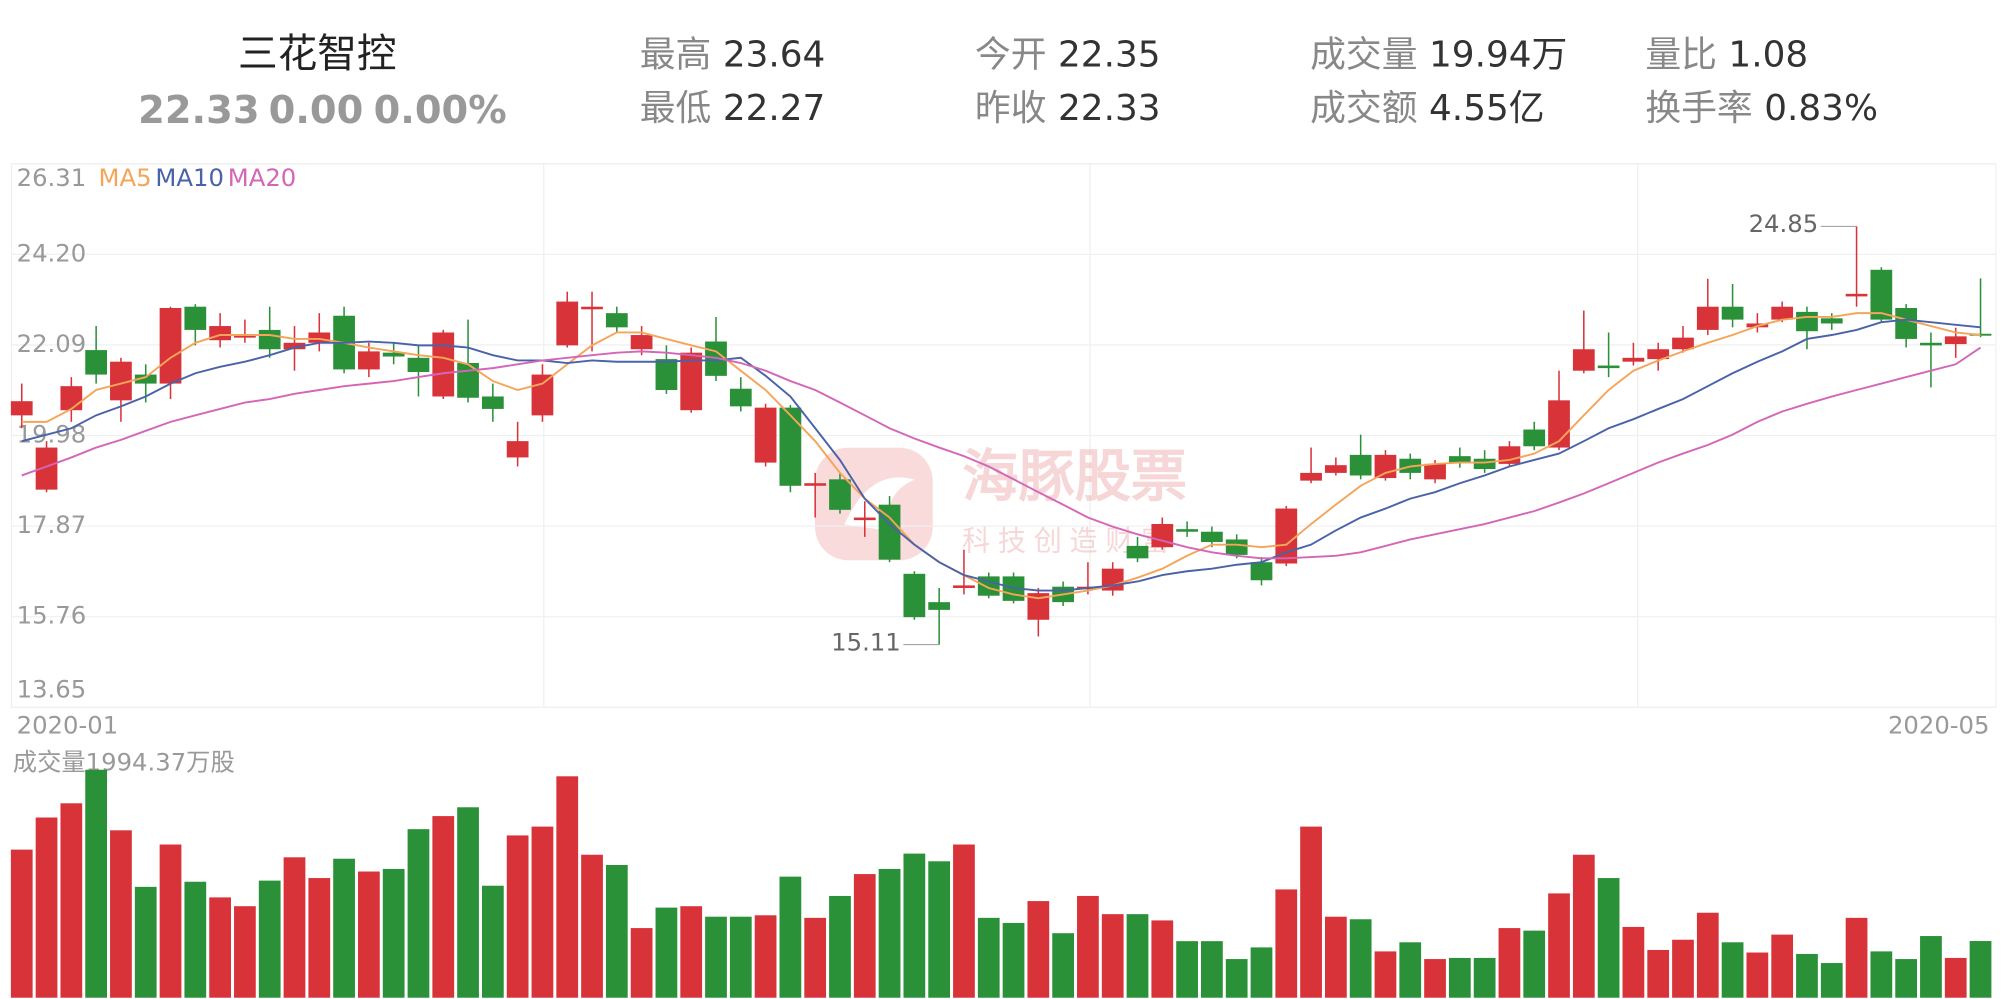  What do you see at coordinates (262, 177) in the screenshot?
I see `legend-entry: MA20` at bounding box center [262, 177].